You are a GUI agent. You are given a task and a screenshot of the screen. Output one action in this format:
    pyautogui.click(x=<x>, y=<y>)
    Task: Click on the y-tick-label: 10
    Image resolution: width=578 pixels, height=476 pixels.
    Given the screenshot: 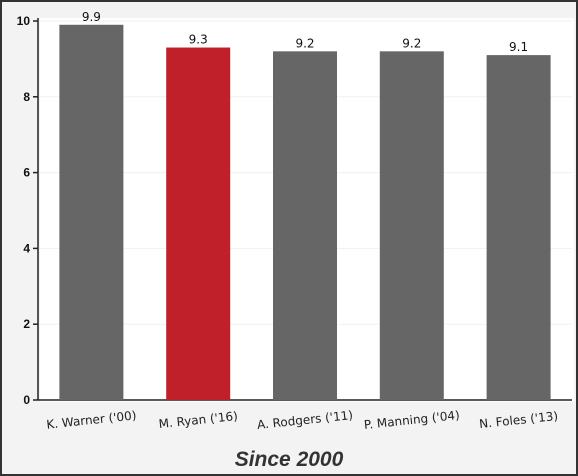 What is the action you would take?
    pyautogui.click(x=24, y=21)
    